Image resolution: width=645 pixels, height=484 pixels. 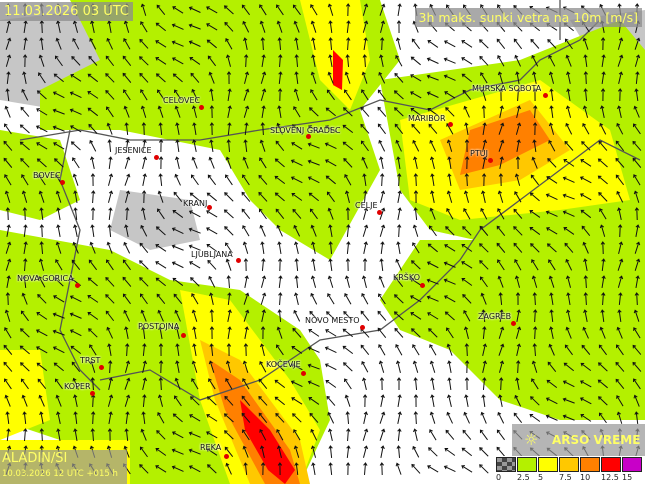 I want to click on legend-label: 10, so click(x=585, y=477).